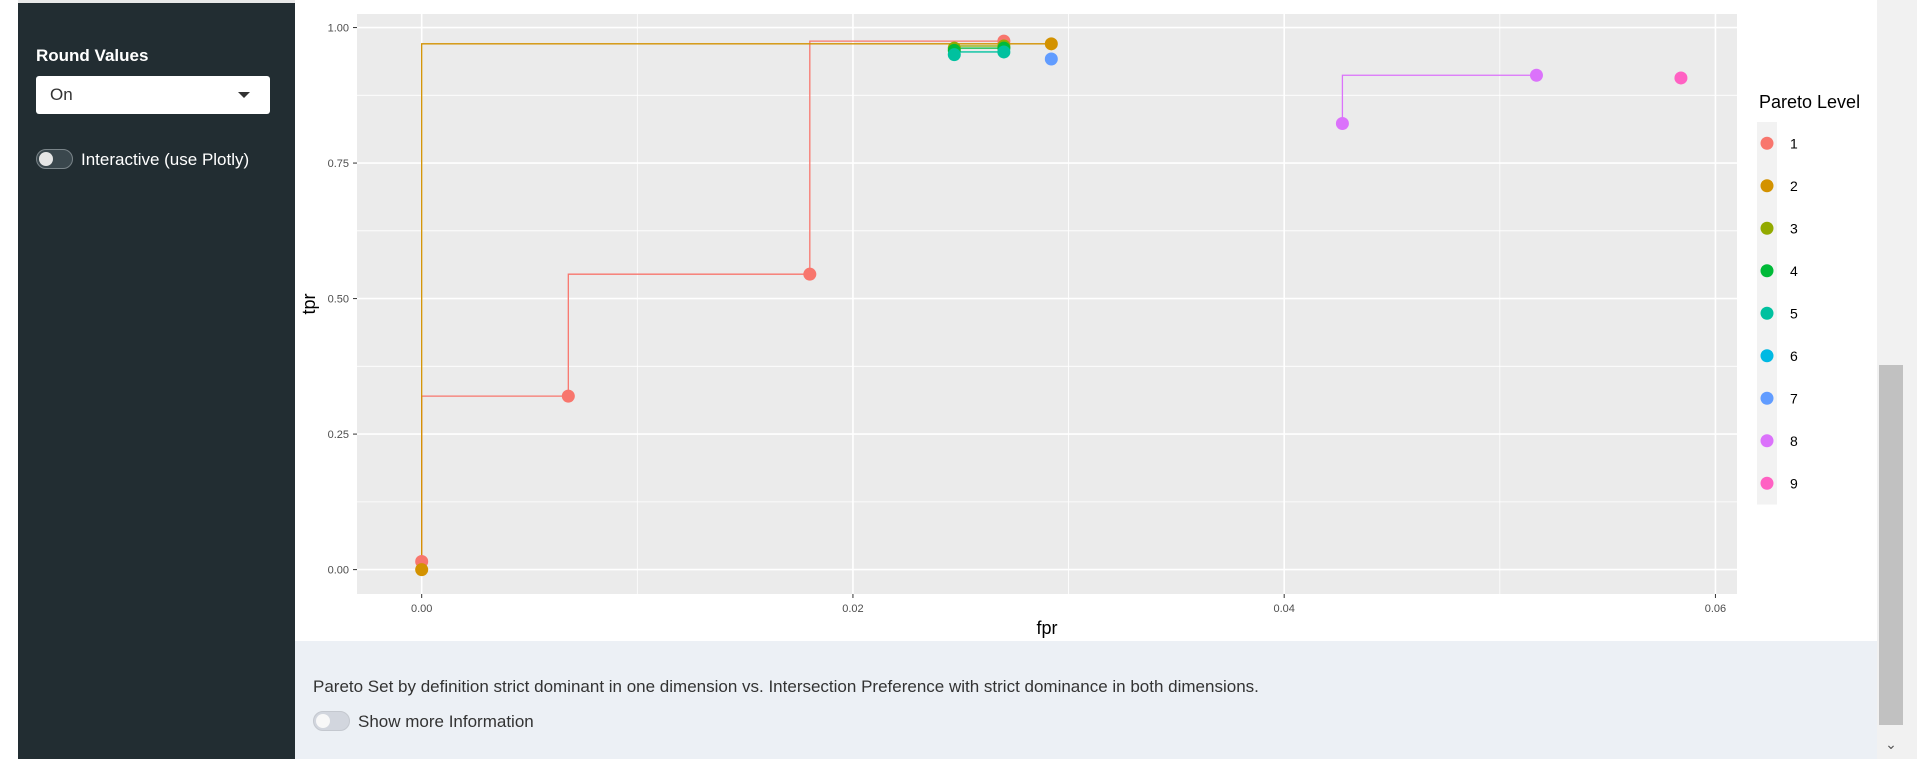 The height and width of the screenshot is (759, 1917). What do you see at coordinates (1715, 609) in the screenshot?
I see `x-tick-label: 0.06` at bounding box center [1715, 609].